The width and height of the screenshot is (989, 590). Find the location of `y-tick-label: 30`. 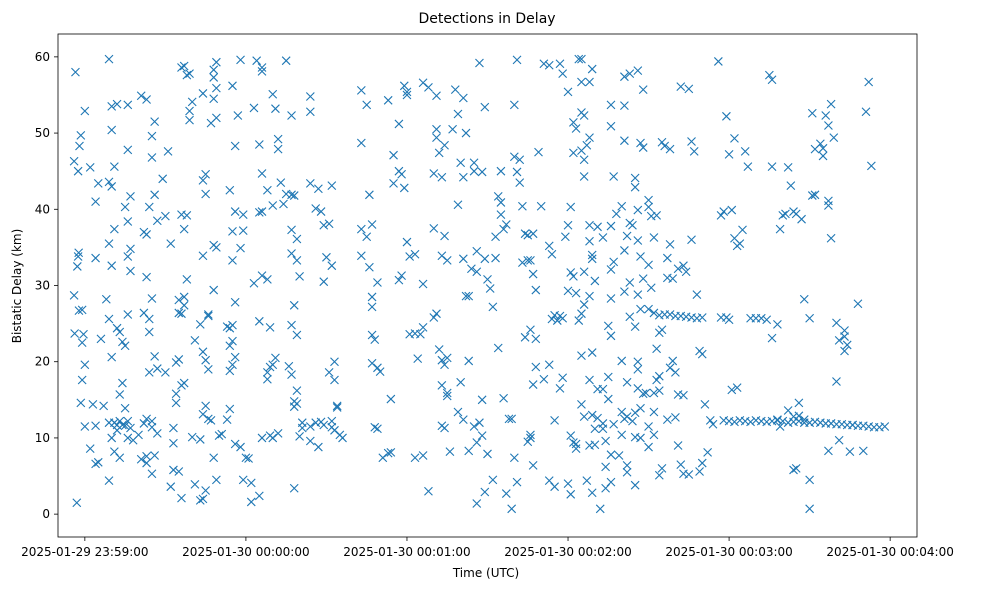

y-tick-label: 30 is located at coordinates (42, 286).